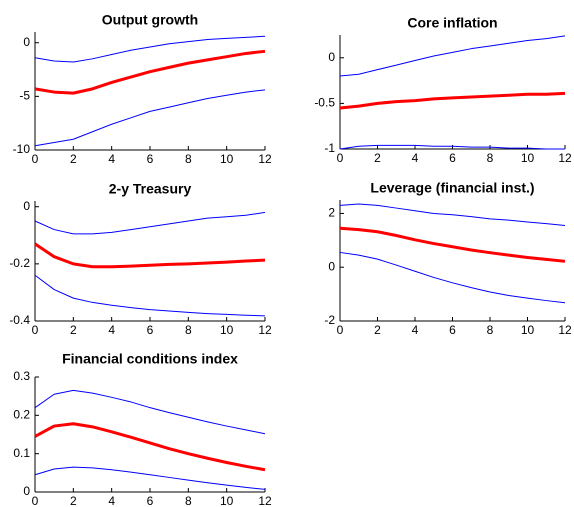 The width and height of the screenshot is (574, 507). What do you see at coordinates (331, 213) in the screenshot?
I see `y-tick-label: 2` at bounding box center [331, 213].